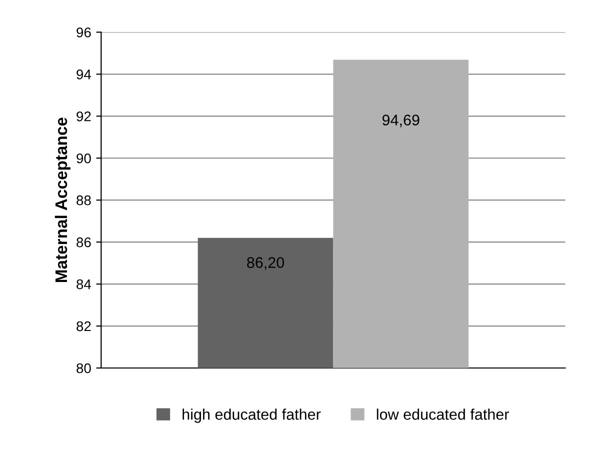  What do you see at coordinates (83, 200) in the screenshot?
I see `y-tick-label: 88` at bounding box center [83, 200].